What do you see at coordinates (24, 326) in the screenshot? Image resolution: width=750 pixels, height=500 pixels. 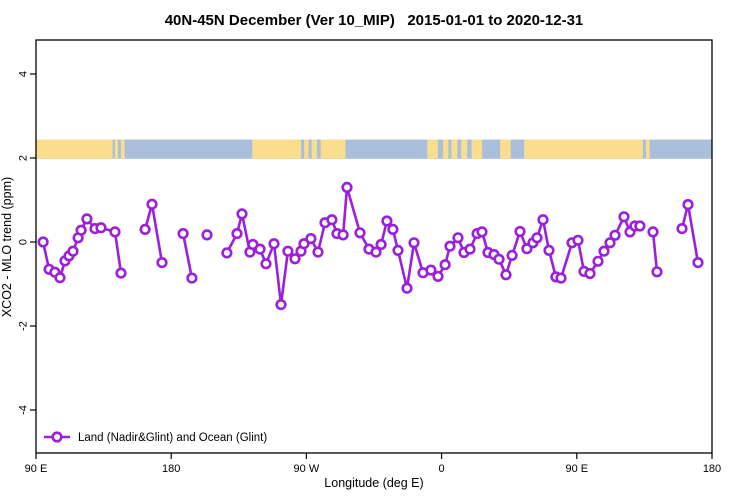 I see `y-tick-label: -2` at bounding box center [24, 326].